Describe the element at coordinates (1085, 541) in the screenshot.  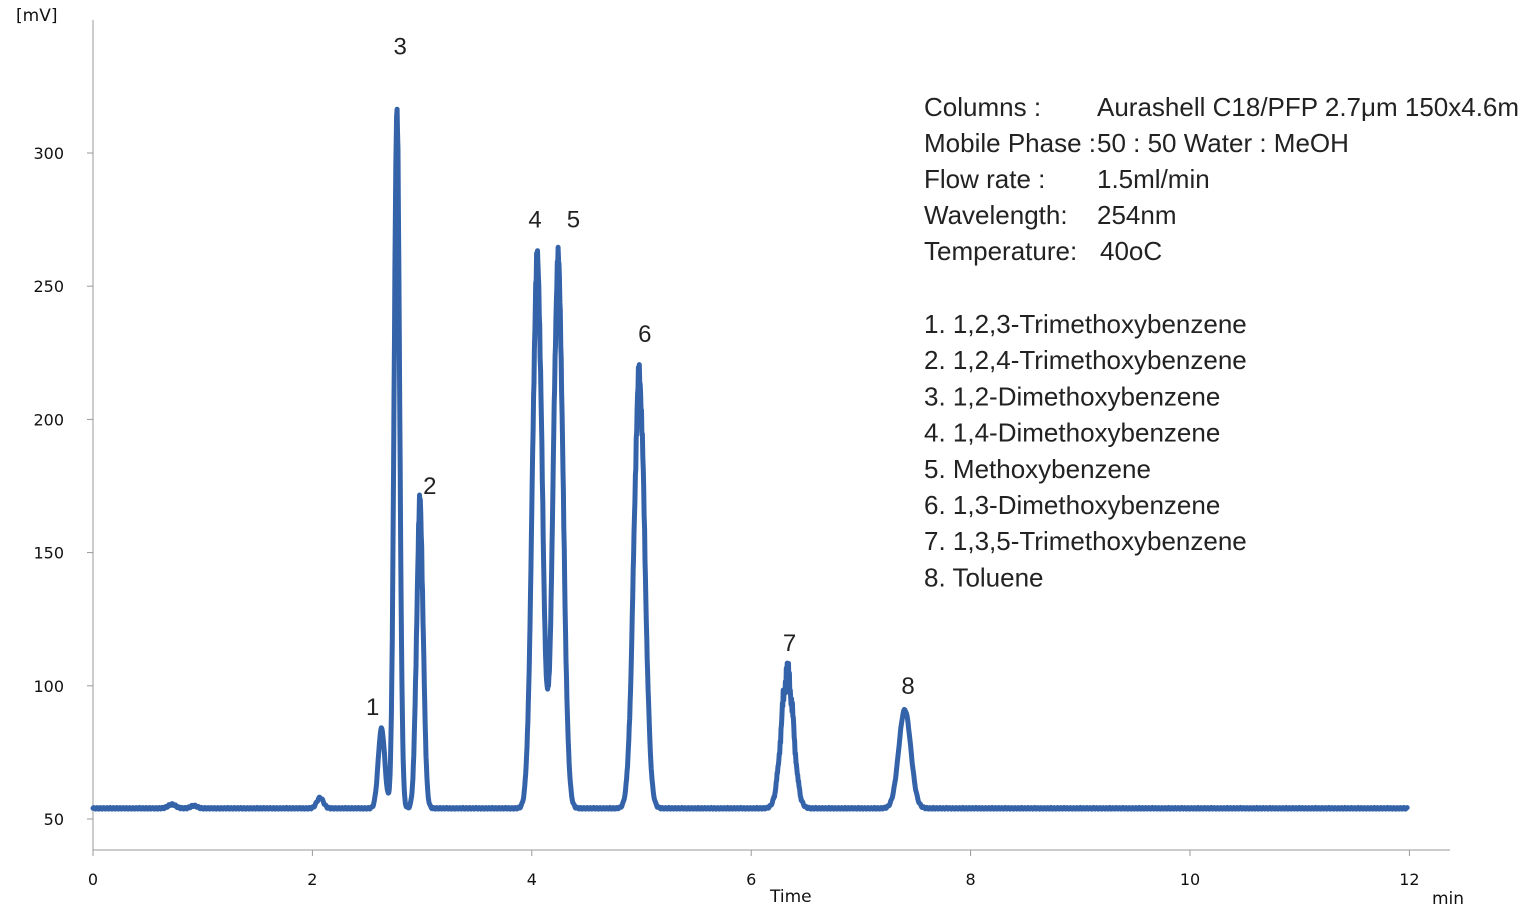
I see `compound-item: 7. 1,3,5-Trimethoxybenzene` at that location.